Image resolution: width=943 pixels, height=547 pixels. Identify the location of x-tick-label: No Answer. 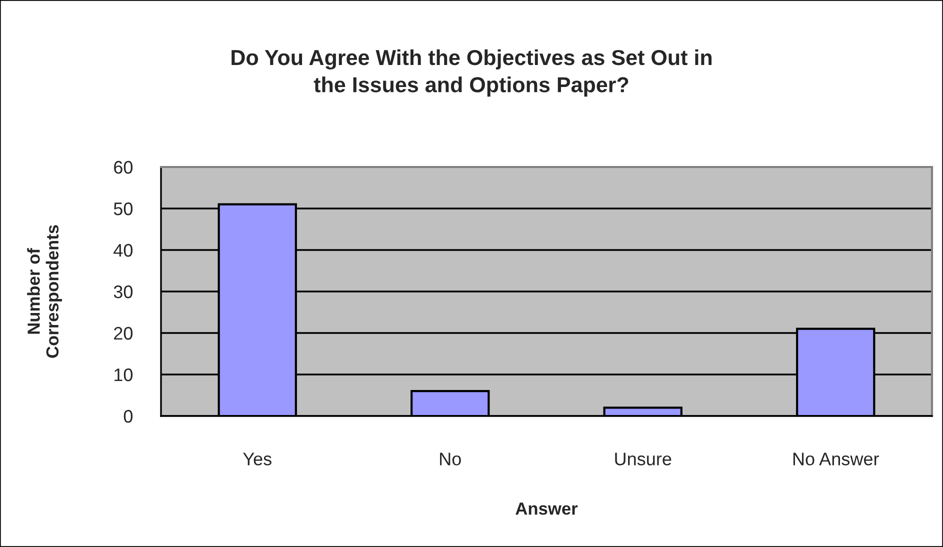
(836, 459).